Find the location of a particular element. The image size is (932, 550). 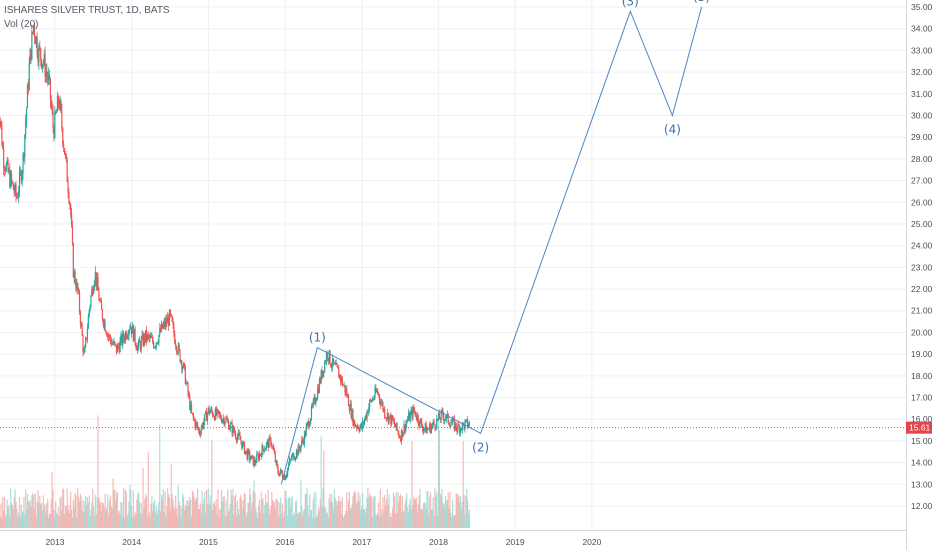

time-axis: 2013 2014 2015 2016 2017 2018 2019 2020 is located at coordinates (453, 539).